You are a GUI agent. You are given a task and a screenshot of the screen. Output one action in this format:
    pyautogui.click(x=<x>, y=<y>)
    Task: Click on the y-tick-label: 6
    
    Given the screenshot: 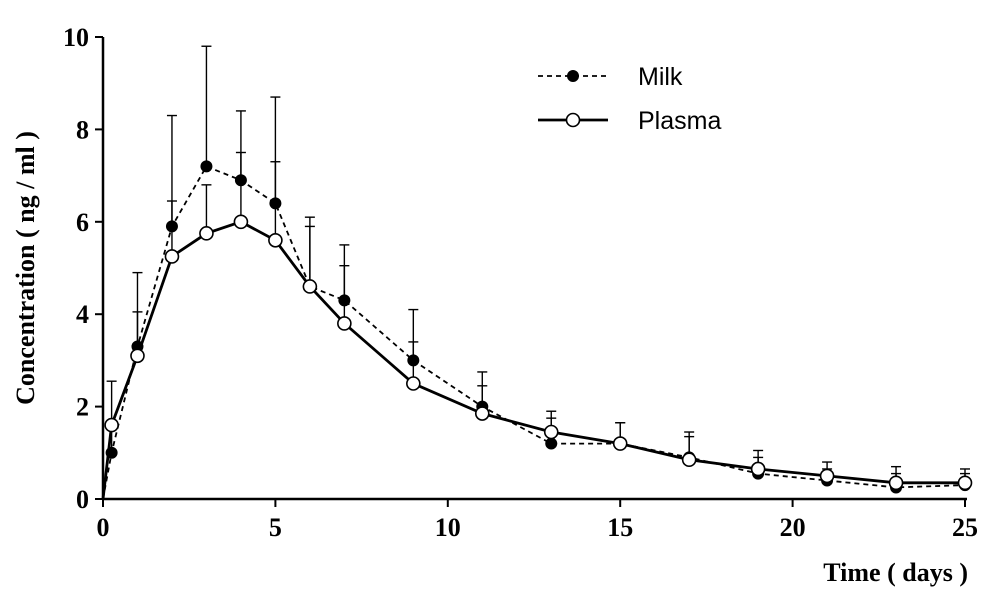 What is the action you would take?
    pyautogui.click(x=82, y=222)
    